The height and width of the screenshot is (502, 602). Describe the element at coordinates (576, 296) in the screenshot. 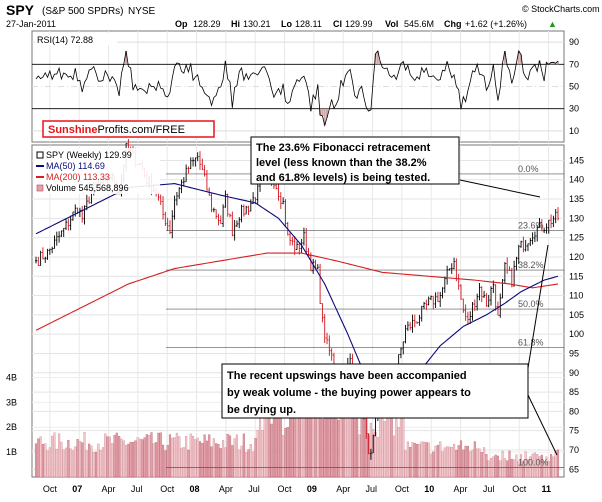

I see `price-tick-label: 110` at that location.